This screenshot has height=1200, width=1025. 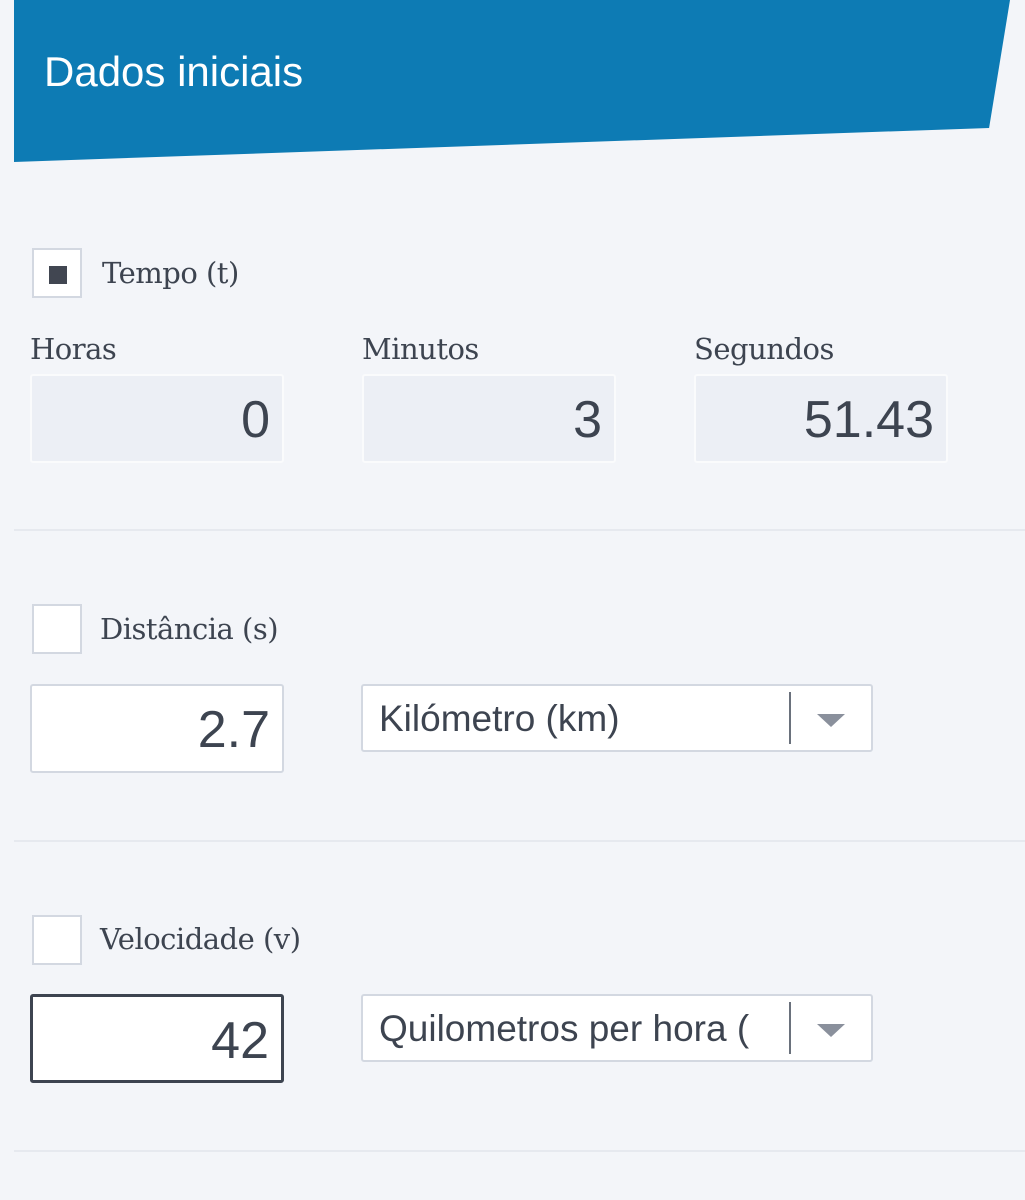 What do you see at coordinates (57, 629) in the screenshot?
I see `distance-checkbox` at bounding box center [57, 629].